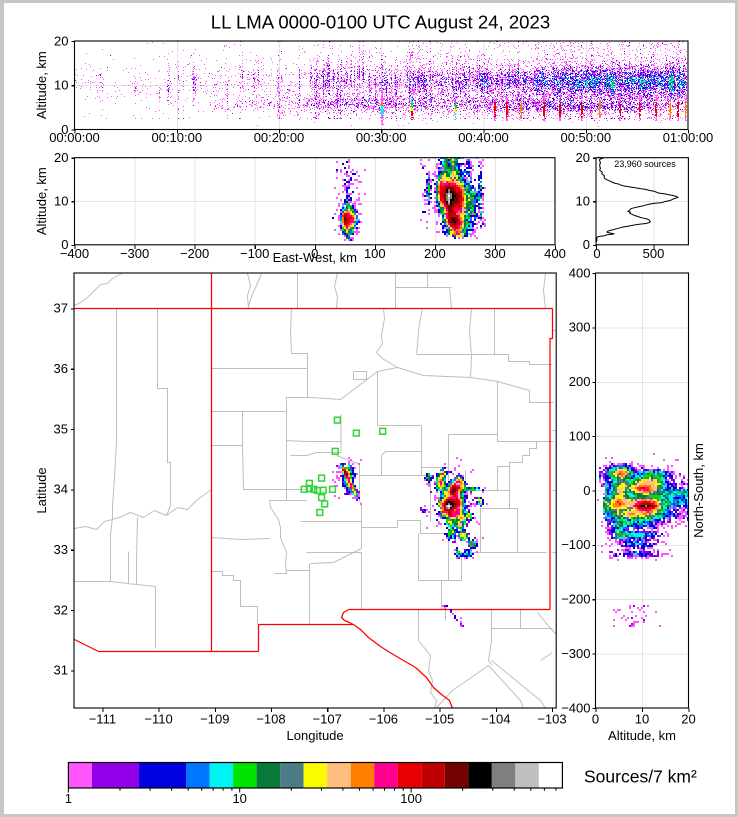  I want to click on svg-text: 36, so click(61, 368).